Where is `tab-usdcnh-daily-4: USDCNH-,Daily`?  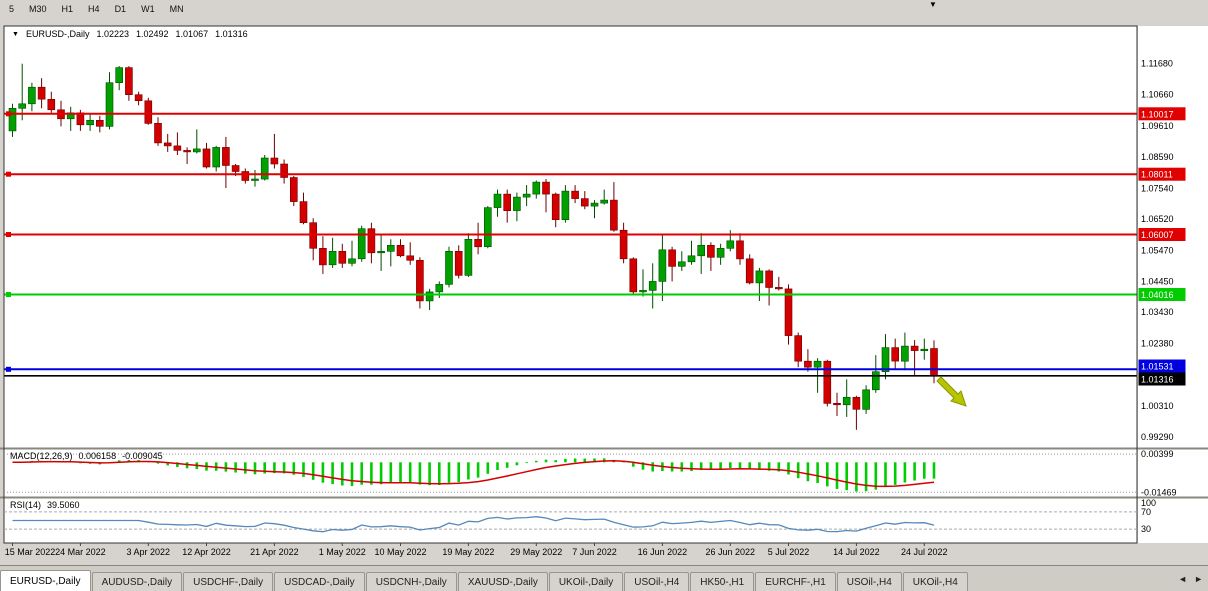
tab-usdcnh-daily-4: USDCNH-,Daily is located at coordinates (411, 581).